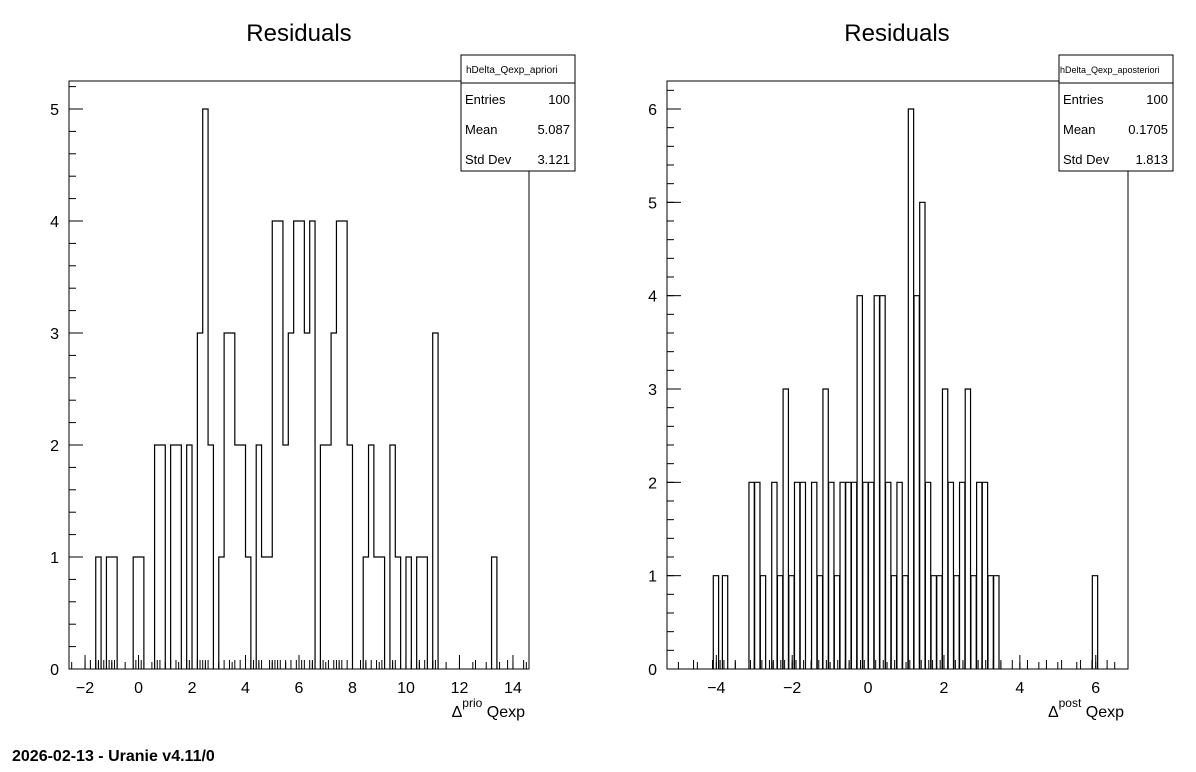 The height and width of the screenshot is (772, 1196). What do you see at coordinates (896, 33) in the screenshot?
I see `chart-title: Residuals` at bounding box center [896, 33].